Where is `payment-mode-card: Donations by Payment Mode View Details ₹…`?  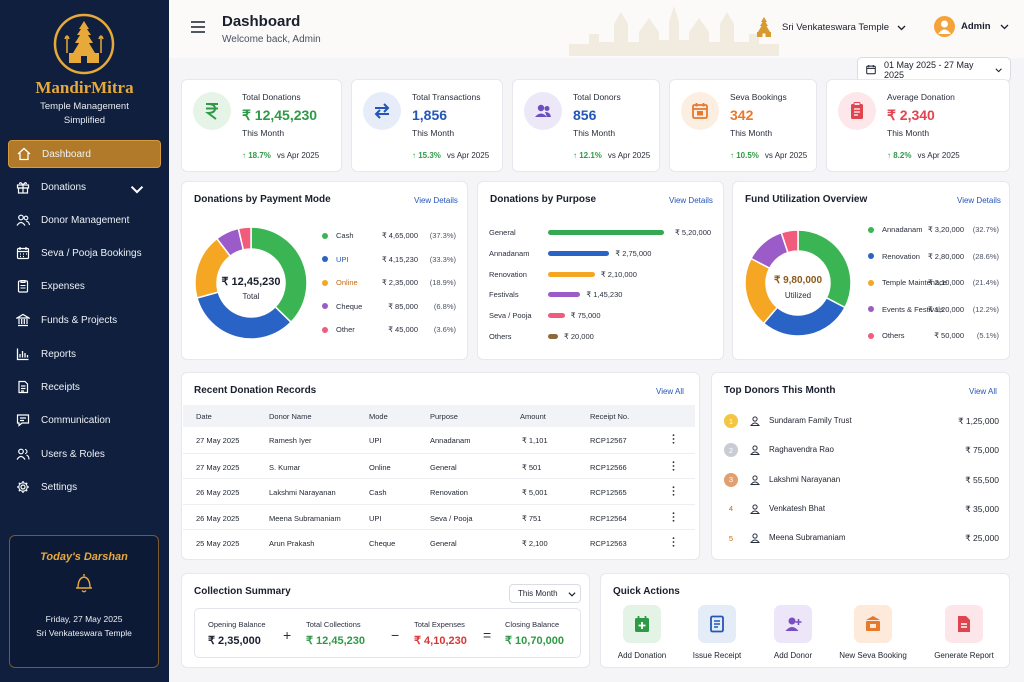
payment-mode-card: Donations by Payment Mode View Details ₹… is located at coordinates (324, 270).